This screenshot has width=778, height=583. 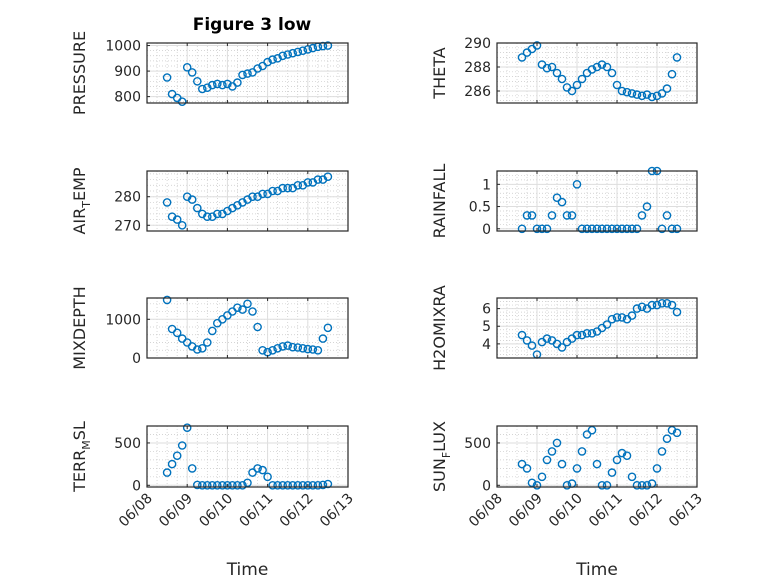 What do you see at coordinates (439, 201) in the screenshot?
I see `y-axis-label: RAINFALL` at bounding box center [439, 201].